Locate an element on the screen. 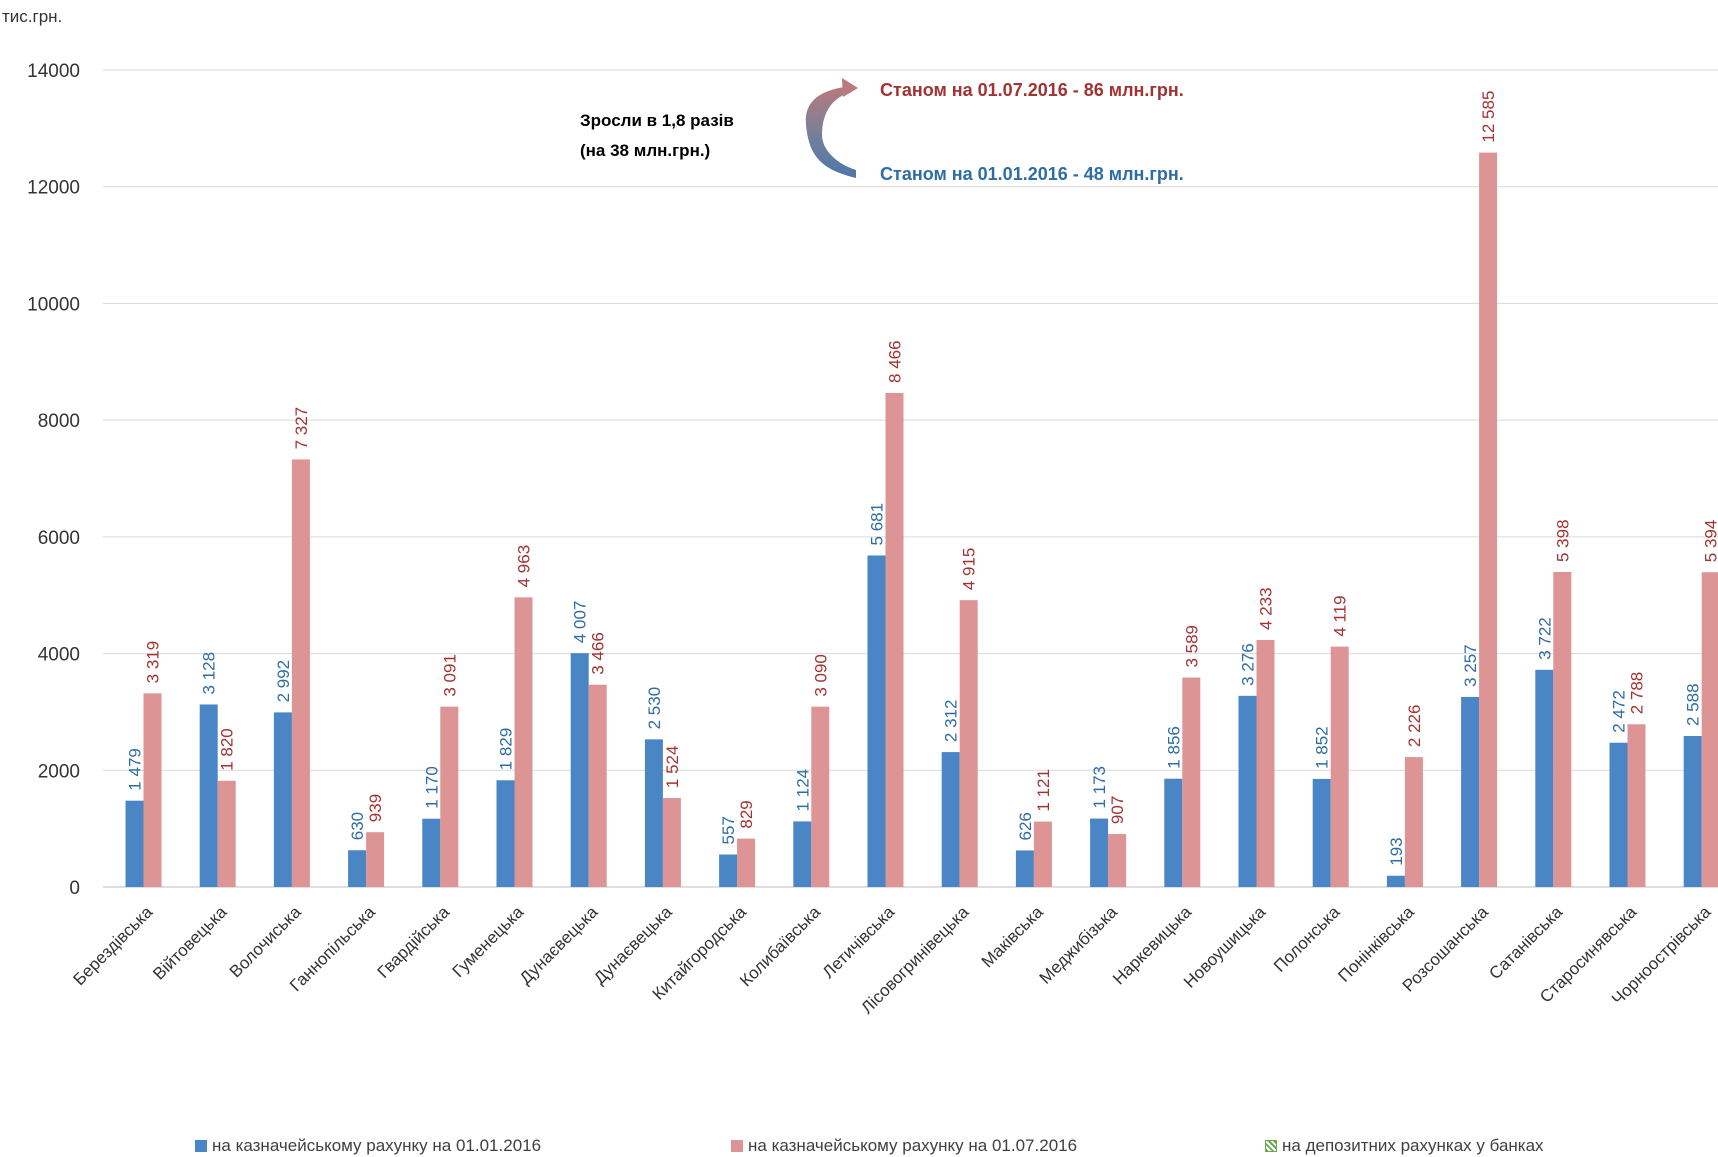  y-axis-ticks: 0 2000 4000 6000 8000 10000 12000 14000 is located at coordinates (53, 480).